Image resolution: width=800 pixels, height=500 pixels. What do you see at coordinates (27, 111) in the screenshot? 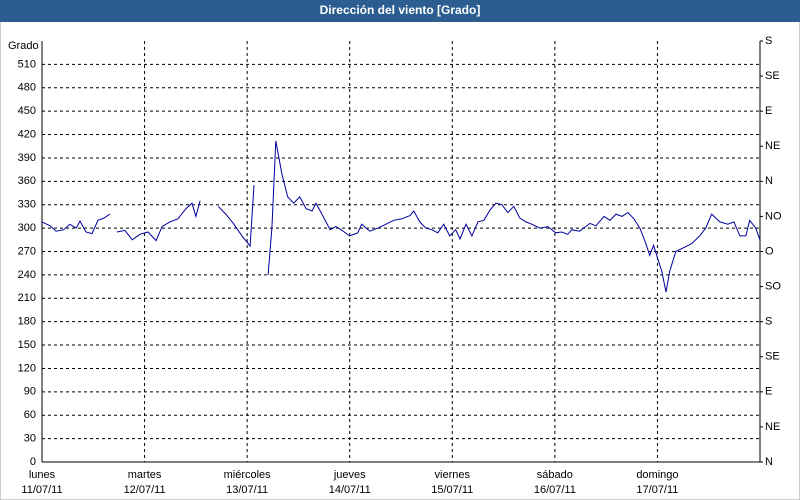
I see `y-tick-label: 450` at bounding box center [27, 111].